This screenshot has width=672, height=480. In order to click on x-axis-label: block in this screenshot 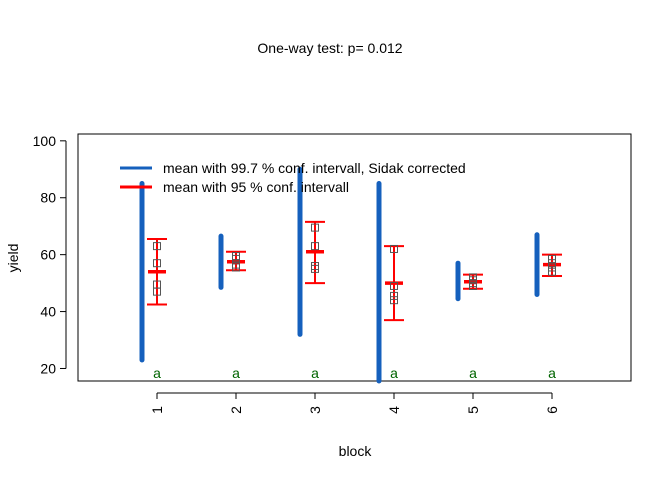, I will do `click(356, 451)`.